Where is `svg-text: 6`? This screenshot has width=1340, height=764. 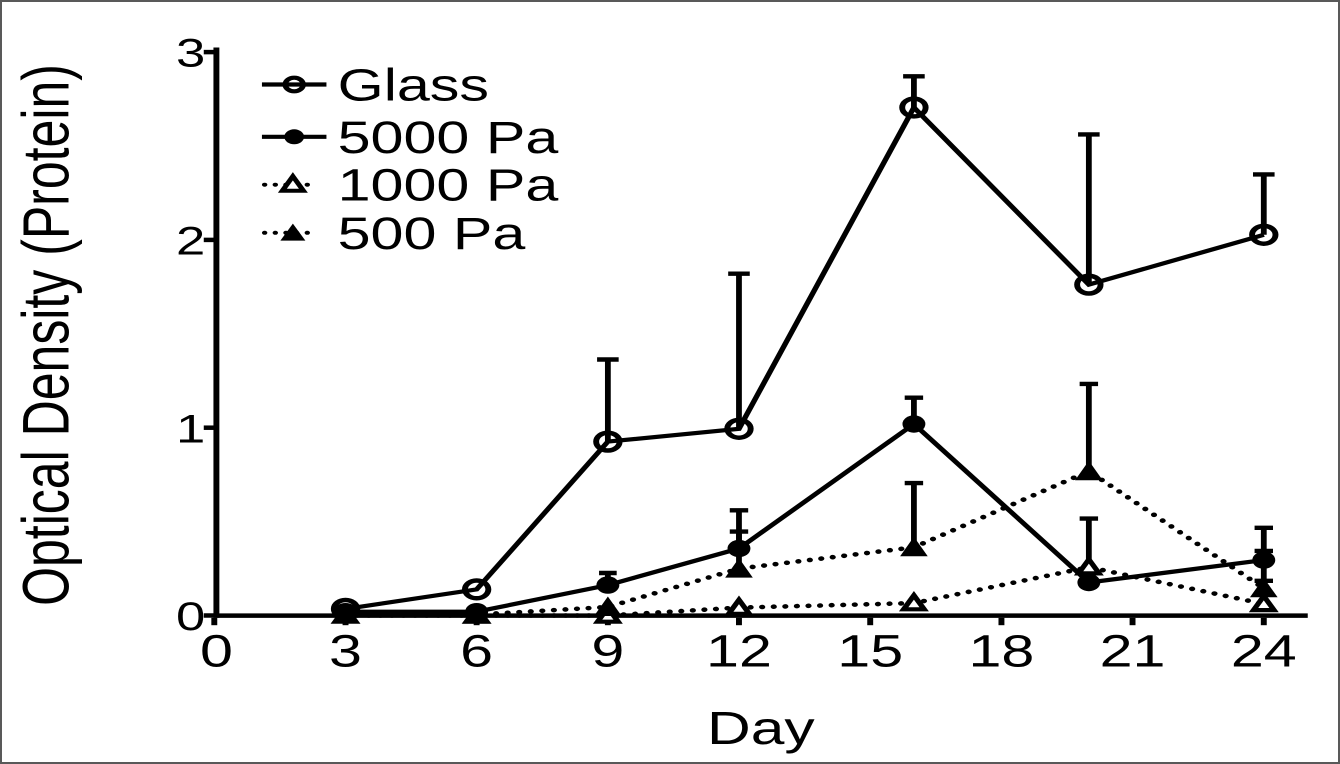
svg-text: 6 is located at coordinates (476, 651).